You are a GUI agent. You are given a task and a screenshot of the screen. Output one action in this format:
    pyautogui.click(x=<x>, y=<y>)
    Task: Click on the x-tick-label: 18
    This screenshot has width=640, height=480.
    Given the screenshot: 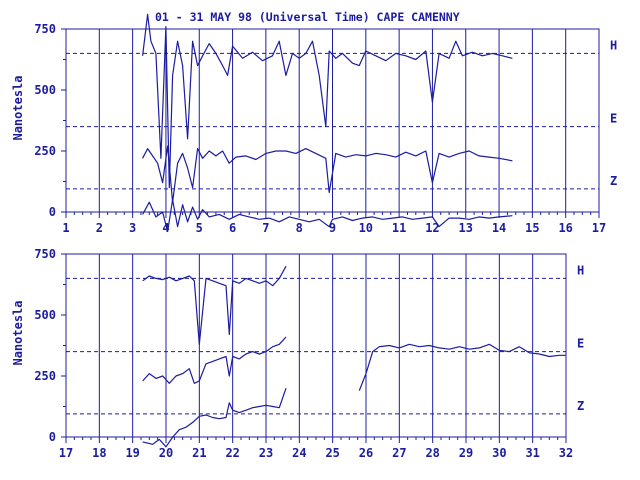 What is the action you would take?
    pyautogui.click(x=99, y=453)
    